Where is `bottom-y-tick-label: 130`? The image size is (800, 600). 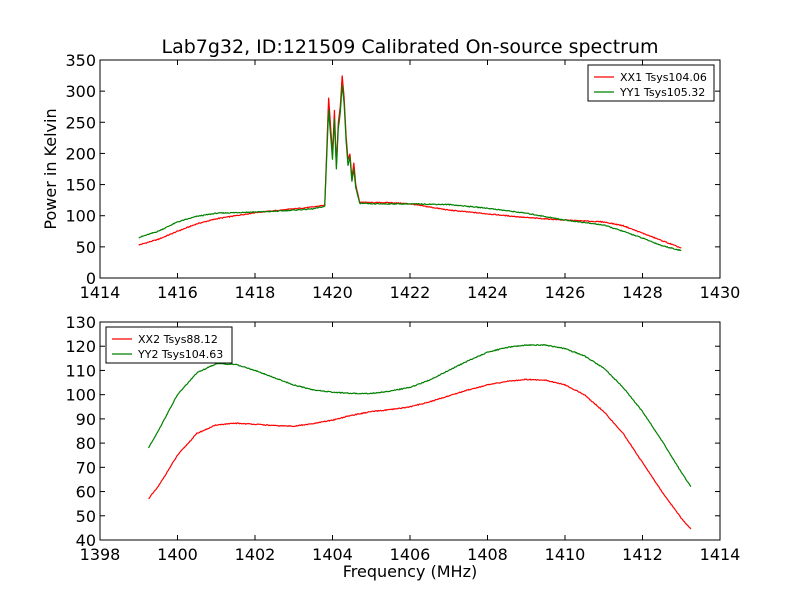 bottom-y-tick-label: 130 is located at coordinates (80, 322).